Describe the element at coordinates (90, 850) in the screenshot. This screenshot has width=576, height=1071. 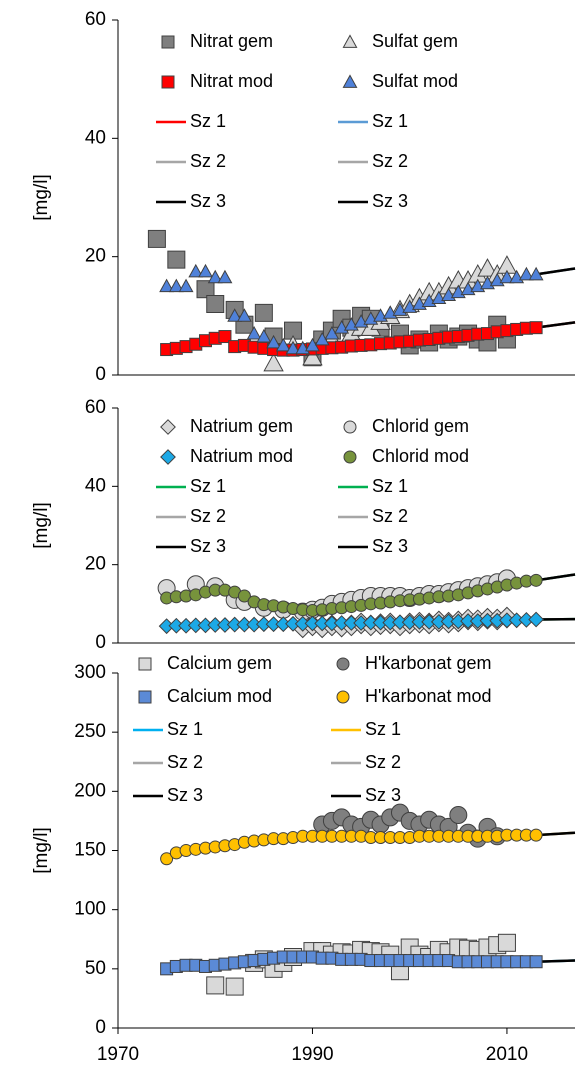
I see `y-tick-label: 150` at that location.